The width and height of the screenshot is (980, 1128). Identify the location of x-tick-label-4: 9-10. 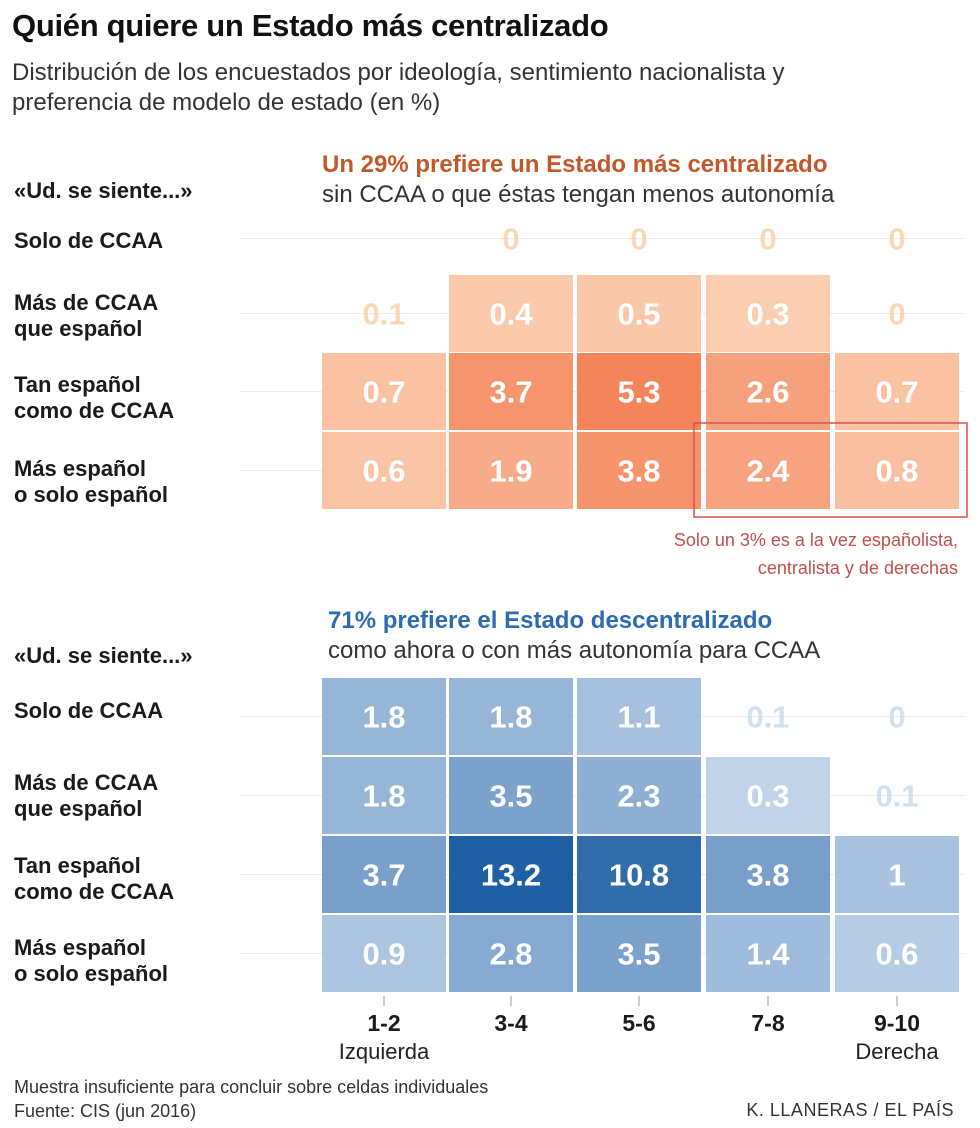
(897, 1023).